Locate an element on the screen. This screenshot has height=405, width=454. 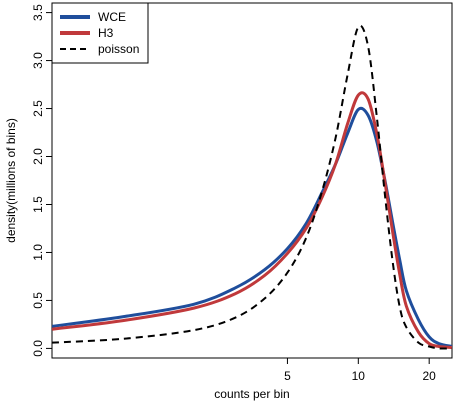
y-tick-label: 1.0 is located at coordinates (38, 252).